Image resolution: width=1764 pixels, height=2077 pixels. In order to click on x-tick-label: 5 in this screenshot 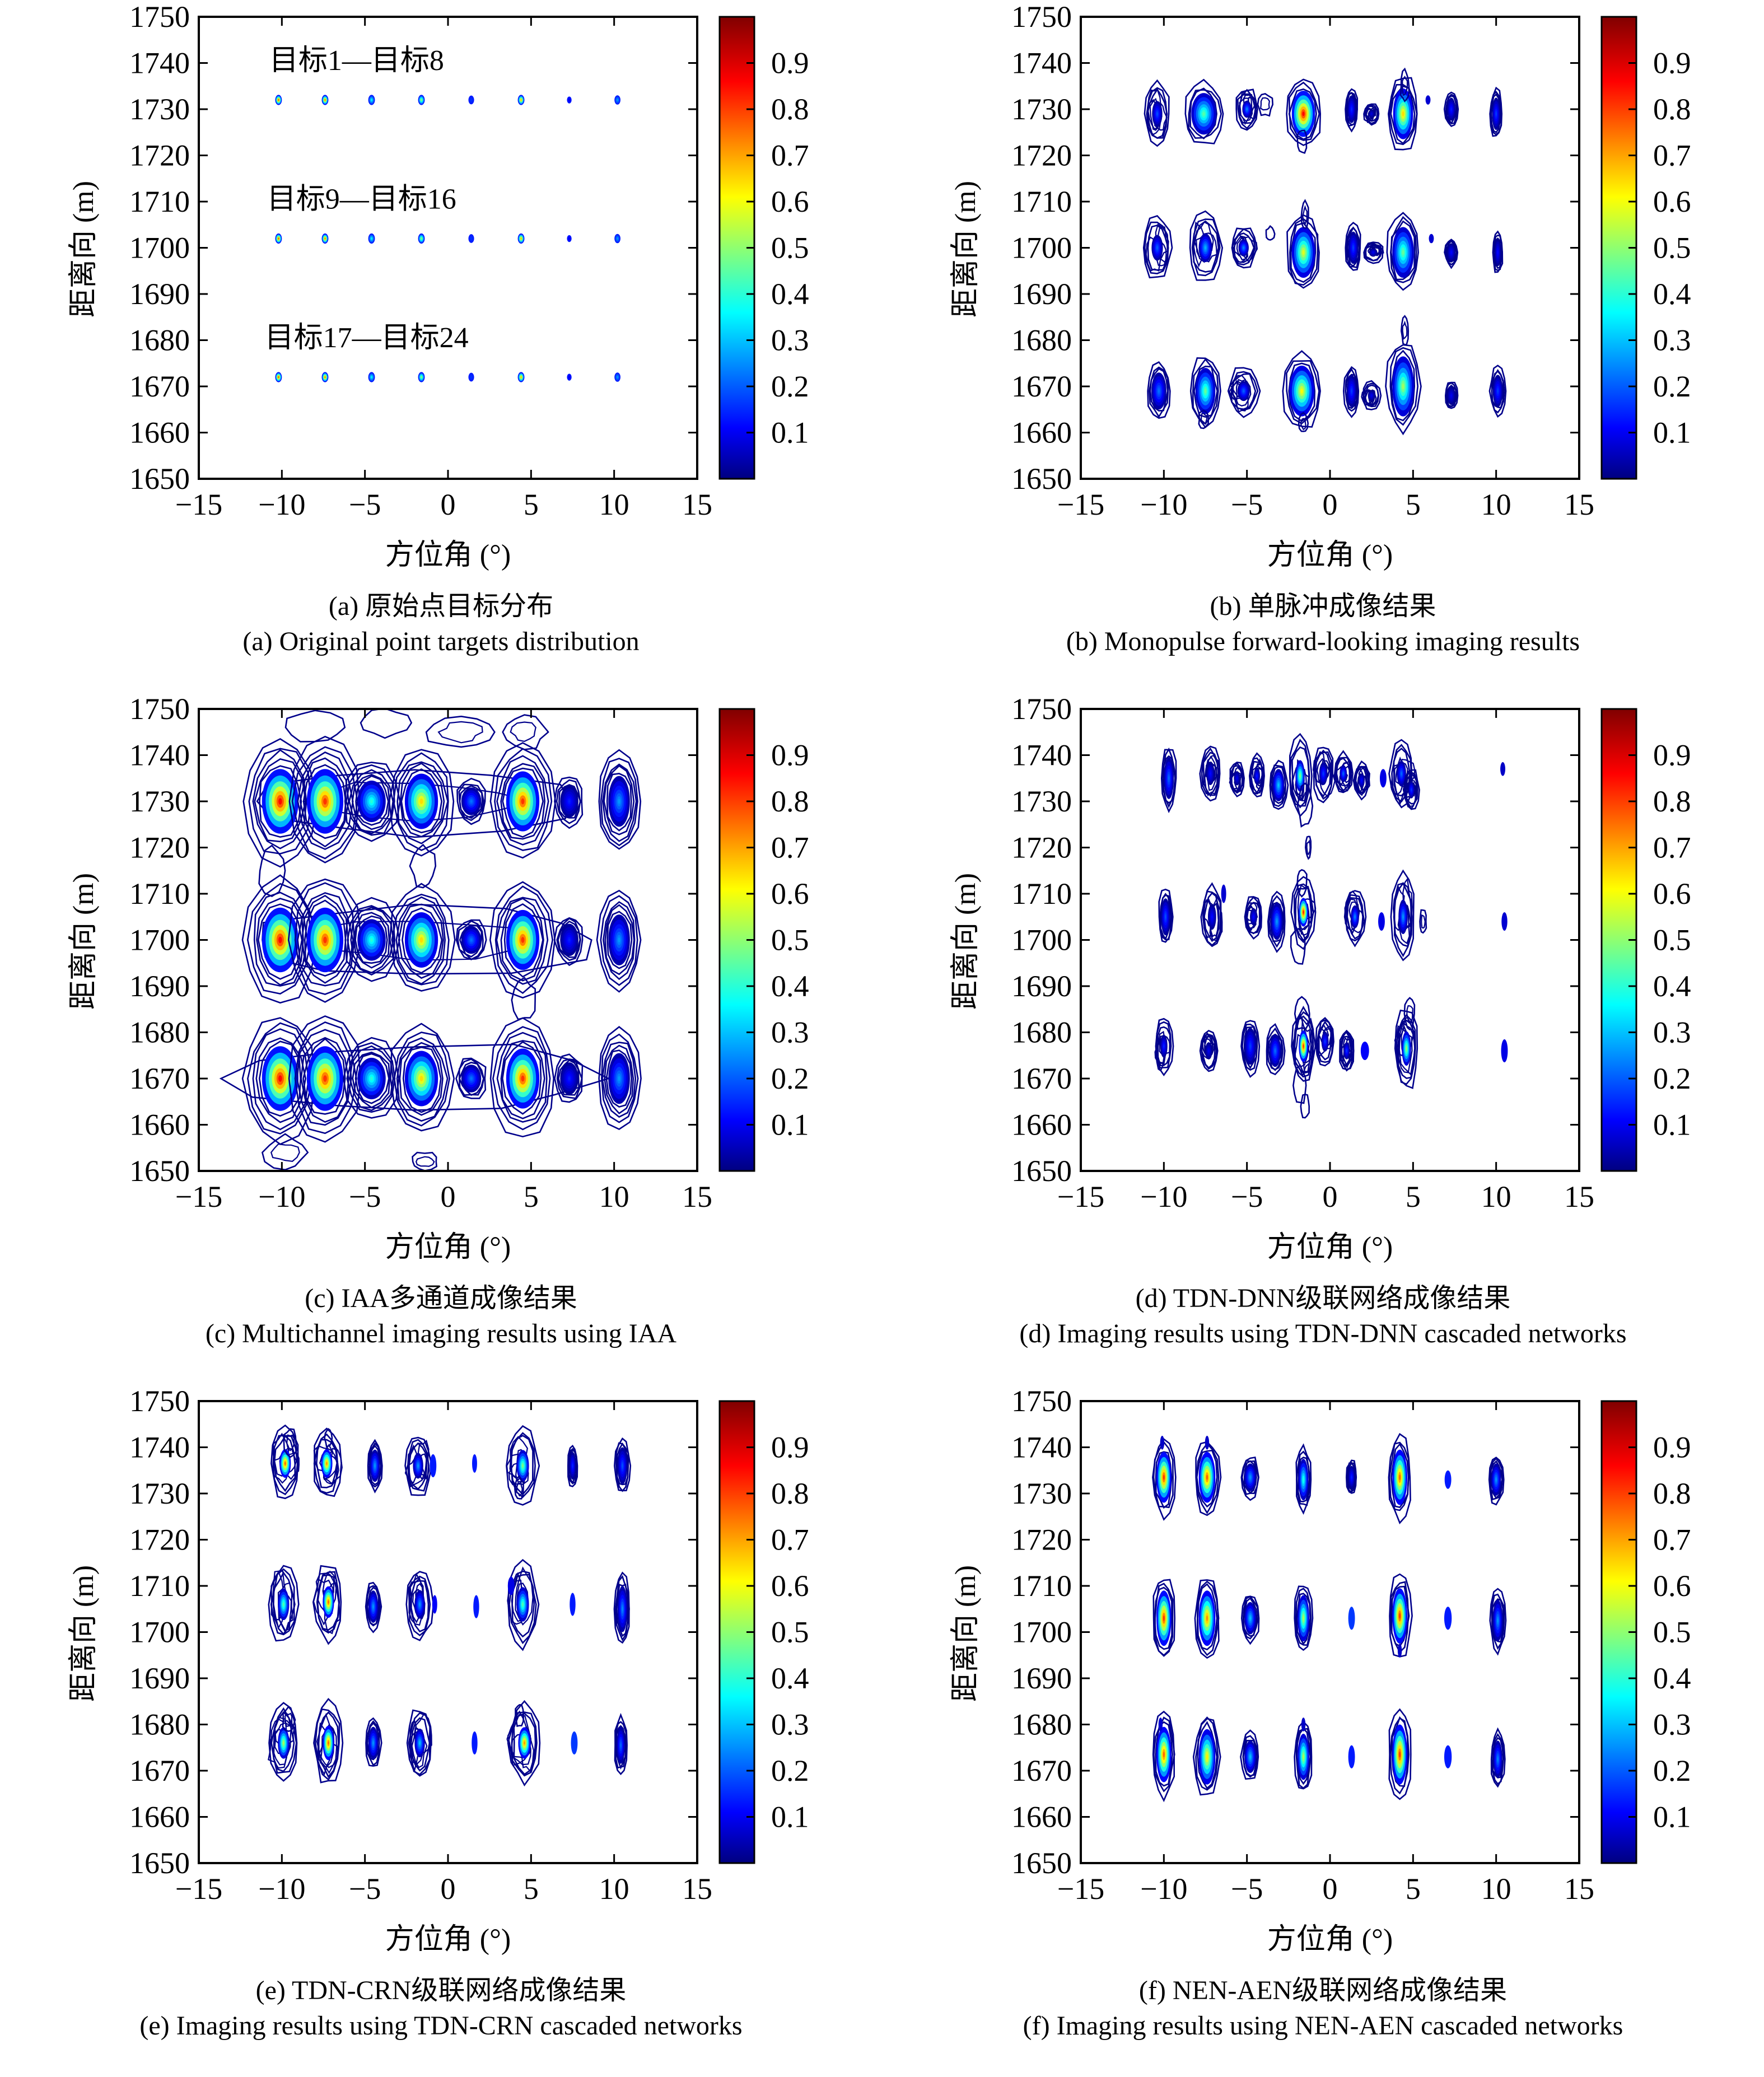, I will do `click(532, 504)`.